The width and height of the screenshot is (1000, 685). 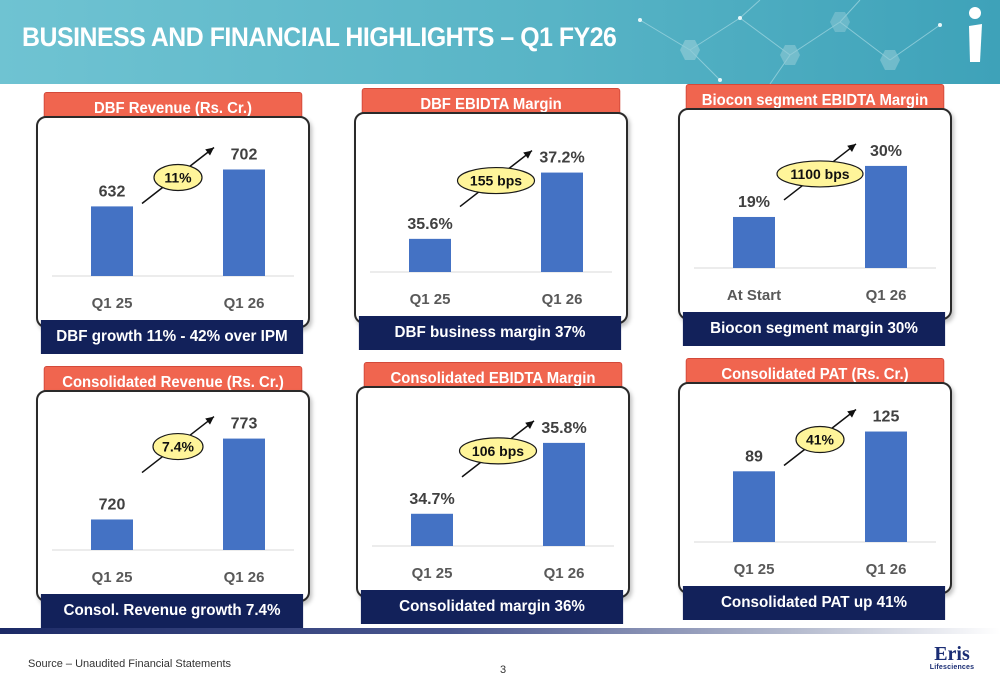 What do you see at coordinates (814, 603) in the screenshot?
I see `panel-summary: Consolidated PAT up 41%` at bounding box center [814, 603].